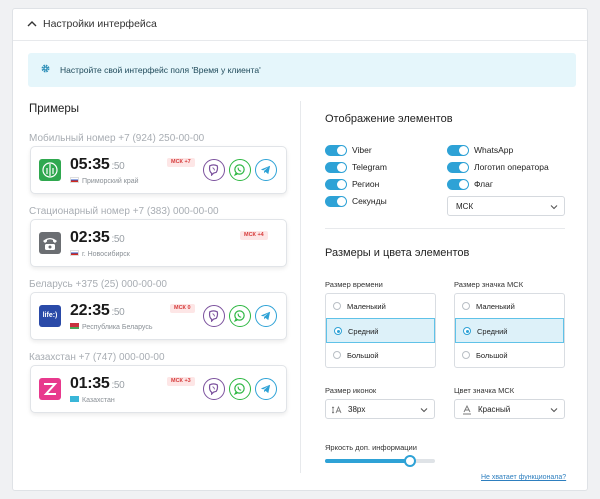  I want to click on msk-badge: МСК 0, so click(182, 308).